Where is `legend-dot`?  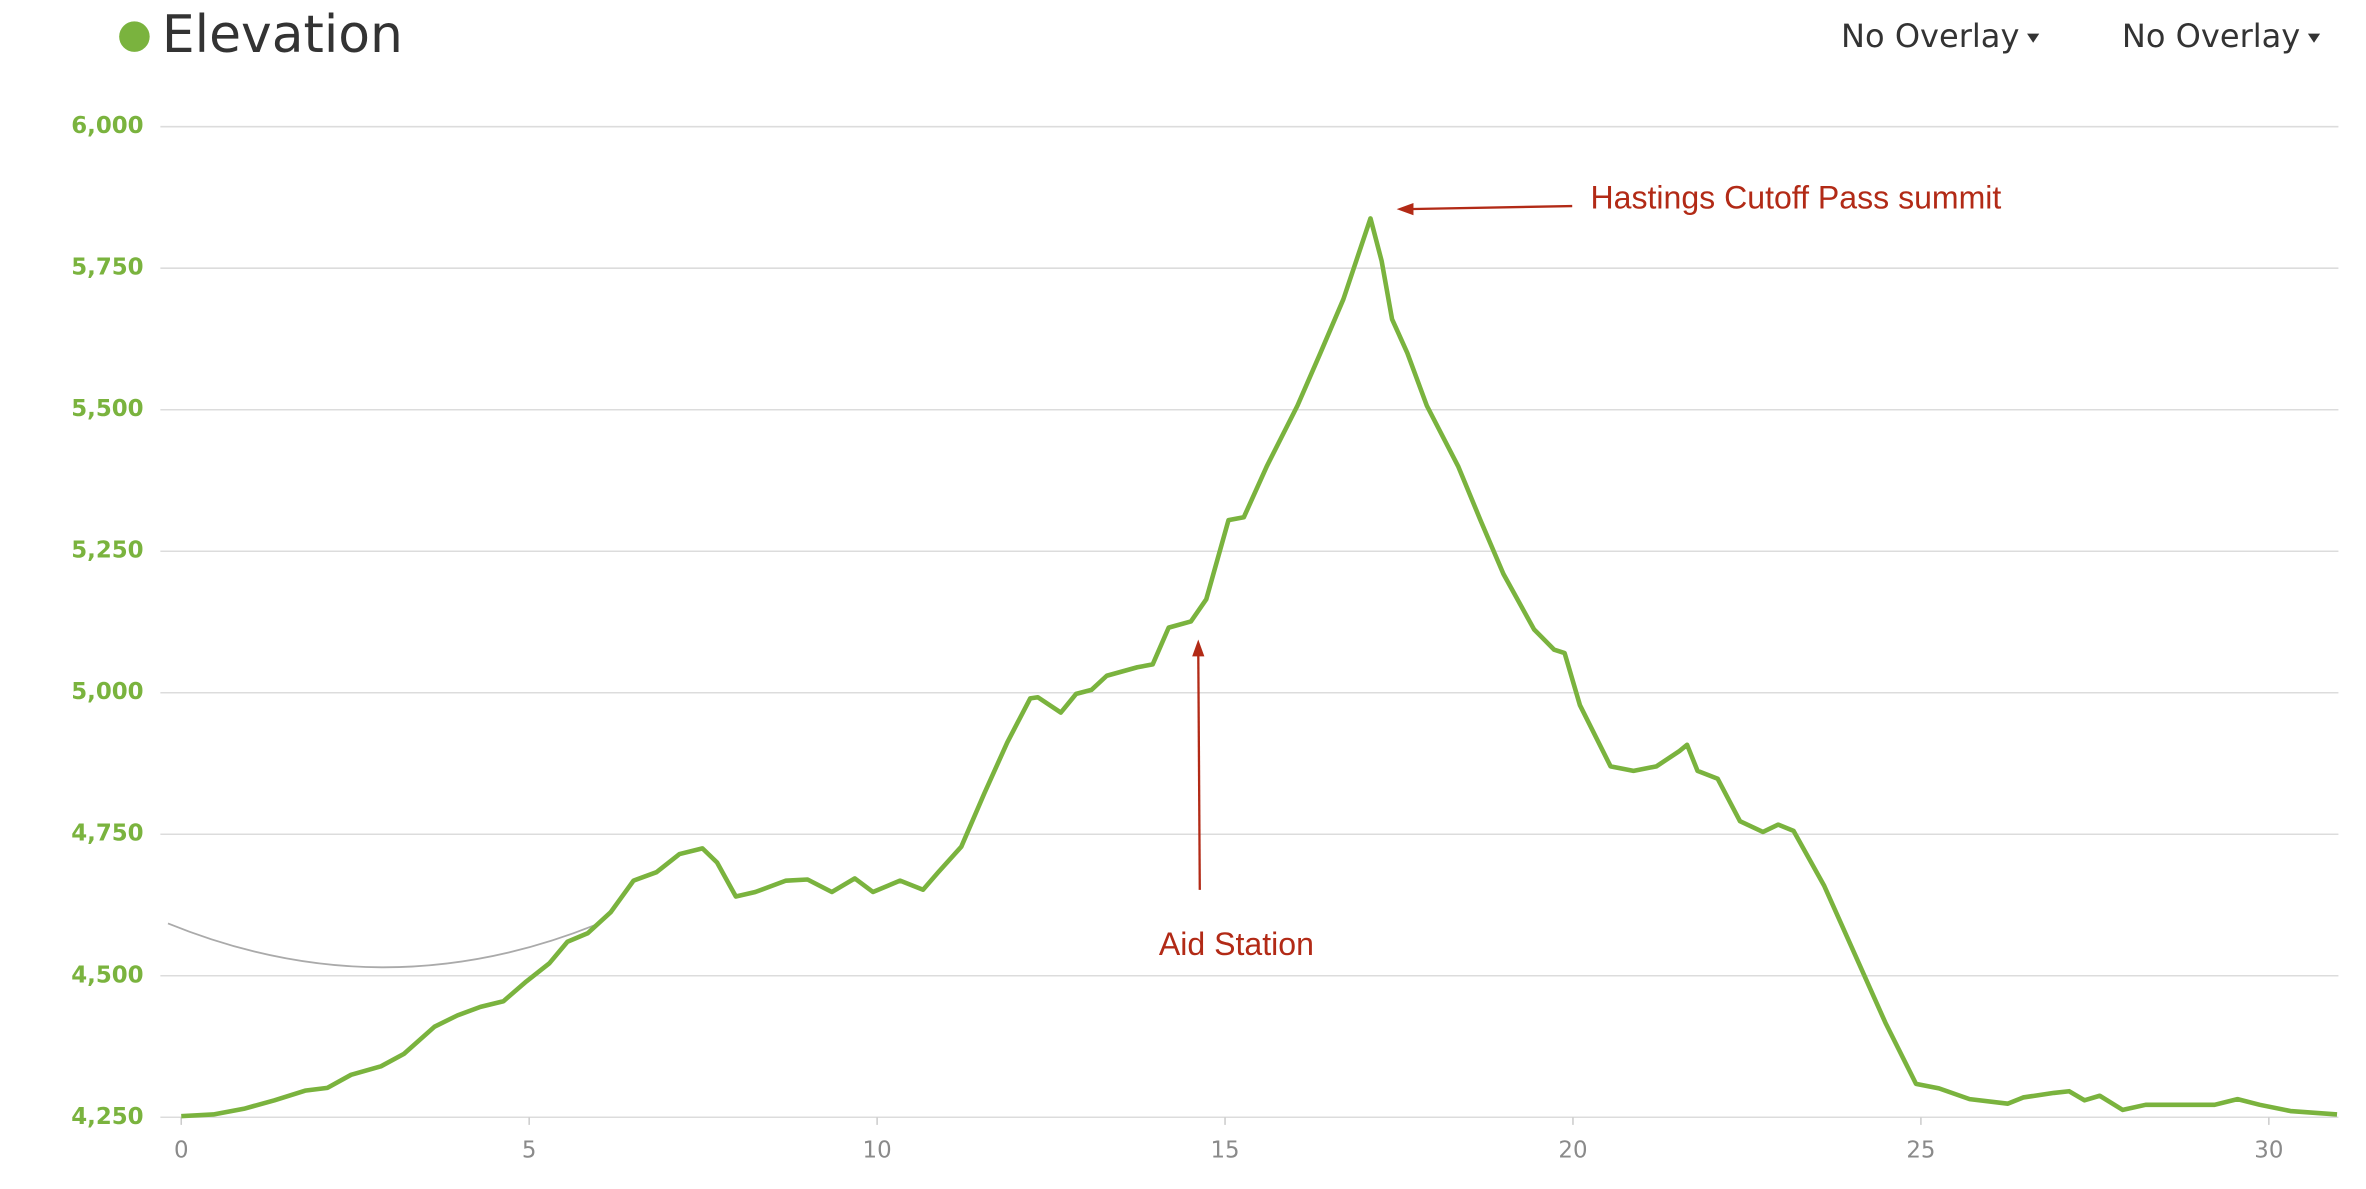
legend-dot is located at coordinates (134, 36).